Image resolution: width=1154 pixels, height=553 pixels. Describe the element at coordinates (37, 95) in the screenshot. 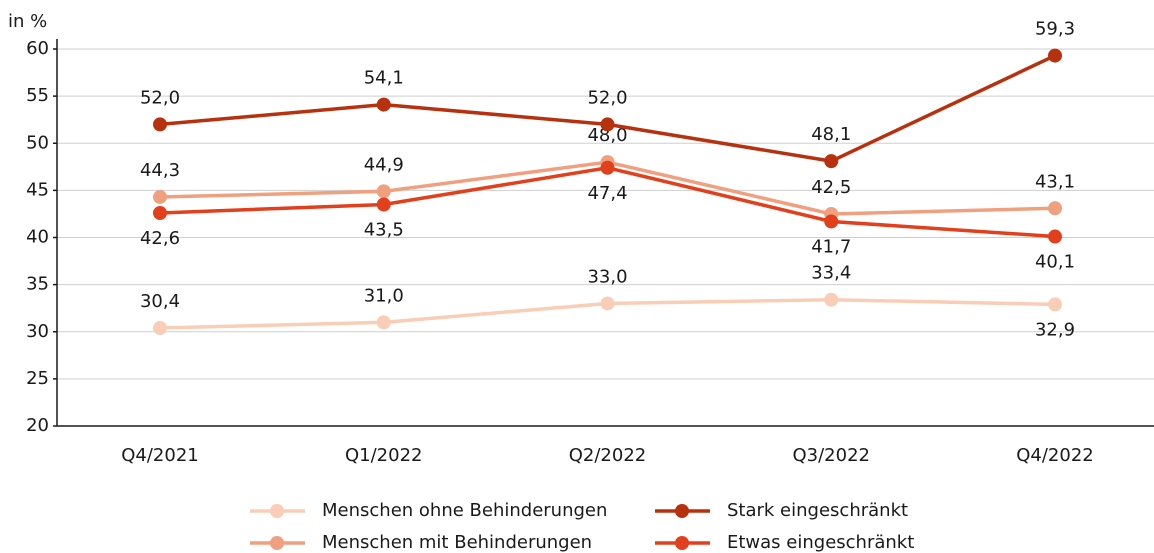

I see `y-tick-label: 55` at that location.